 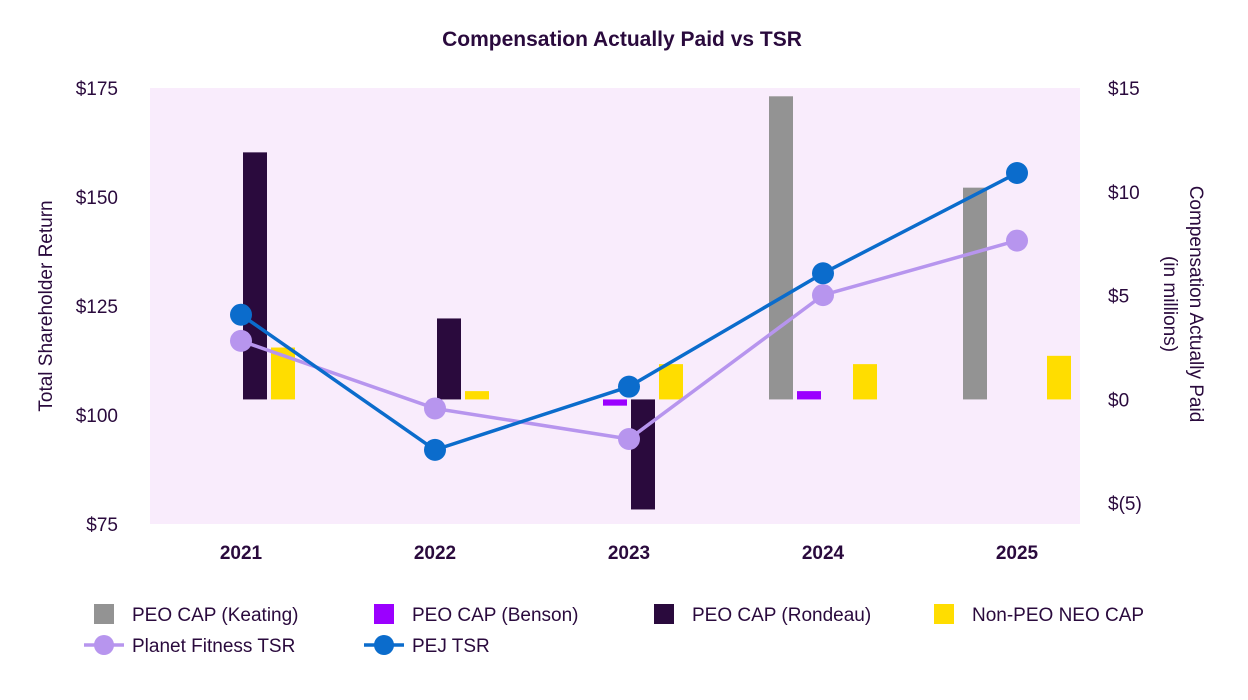 I want to click on point-planet-fitness-tsr-2023, so click(x=629, y=438).